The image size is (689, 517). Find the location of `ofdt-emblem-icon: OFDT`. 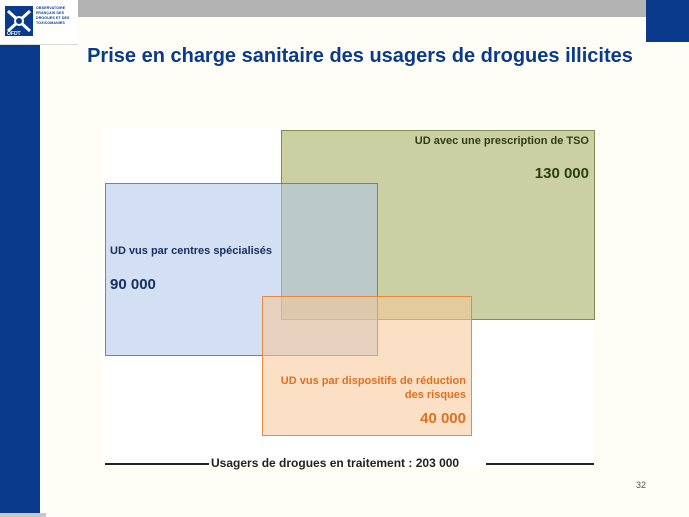

ofdt-emblem-icon: OFDT is located at coordinates (19, 21).